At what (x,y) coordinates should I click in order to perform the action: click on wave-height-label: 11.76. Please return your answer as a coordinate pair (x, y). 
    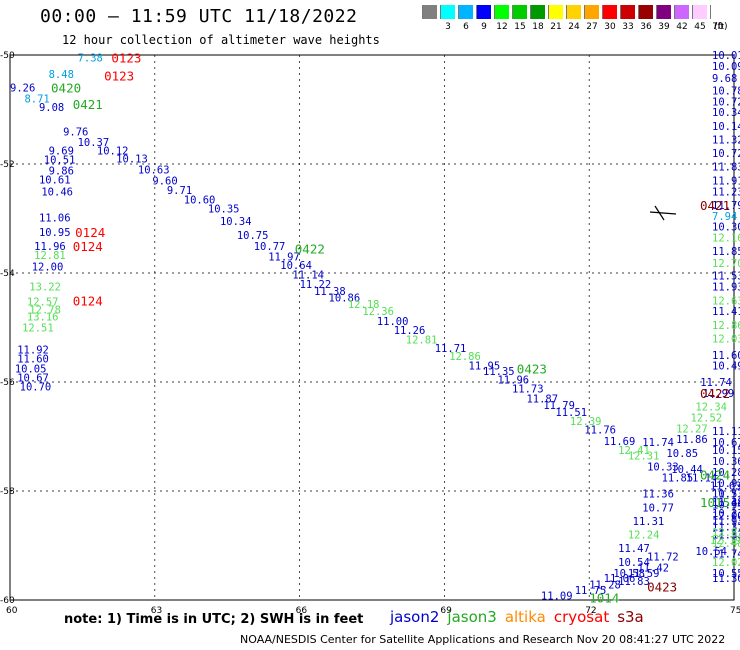
    Looking at the image, I should click on (600, 430).